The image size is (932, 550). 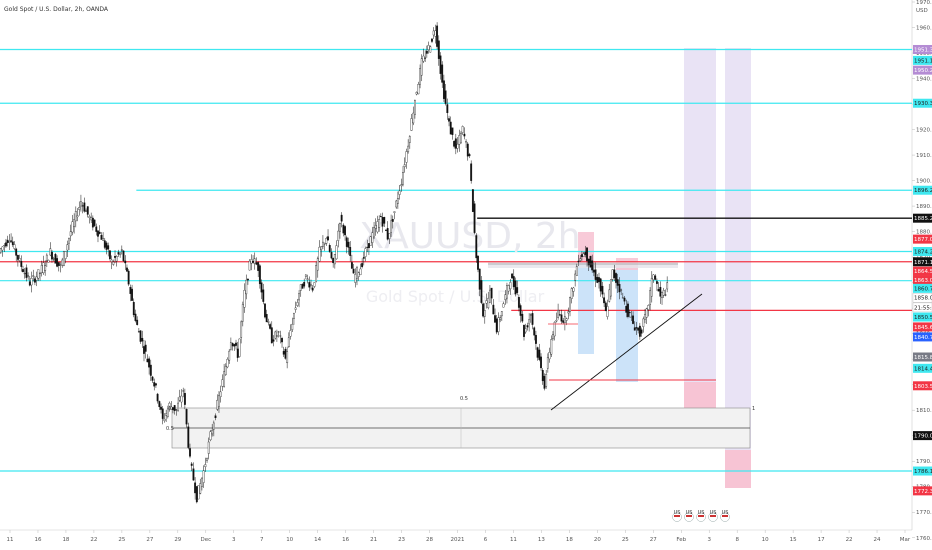 I want to click on x-tick-label-24: Feb, so click(x=681, y=540).